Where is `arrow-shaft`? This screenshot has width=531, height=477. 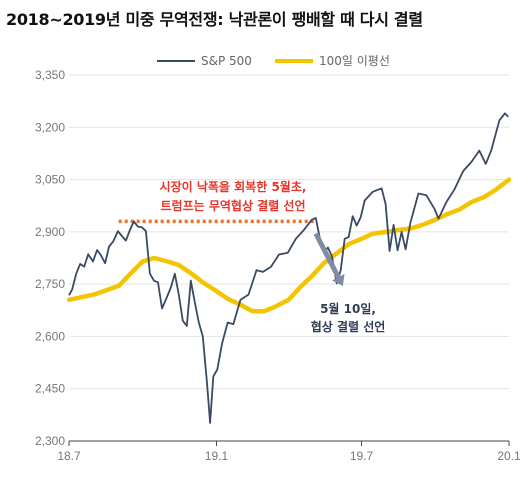 arrow-shaft is located at coordinates (327, 255).